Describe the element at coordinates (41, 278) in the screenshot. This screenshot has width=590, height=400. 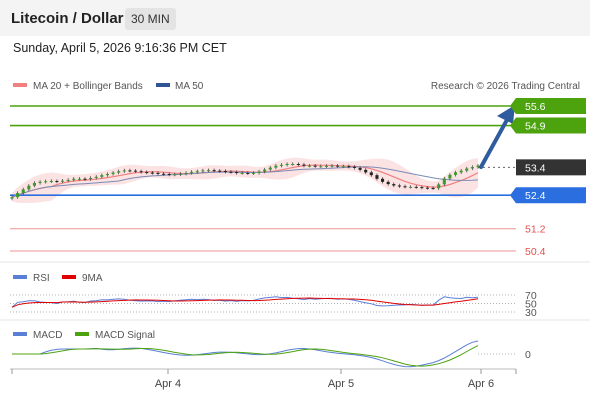
I see `rsi-legend-label: RSI` at that location.